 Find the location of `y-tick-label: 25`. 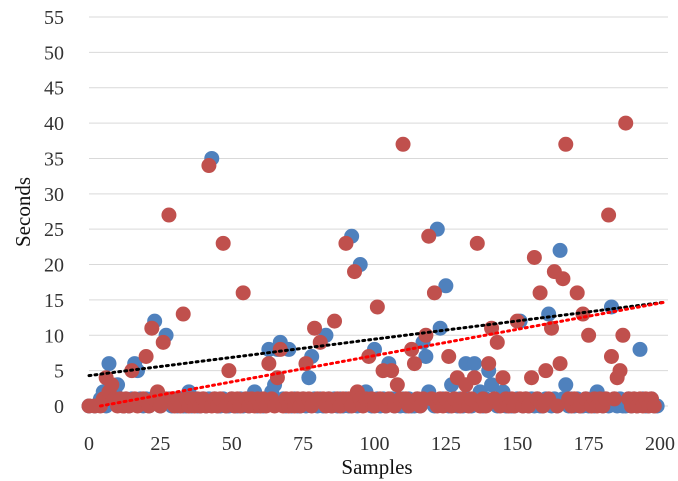

y-tick-label: 25 is located at coordinates (54, 230).